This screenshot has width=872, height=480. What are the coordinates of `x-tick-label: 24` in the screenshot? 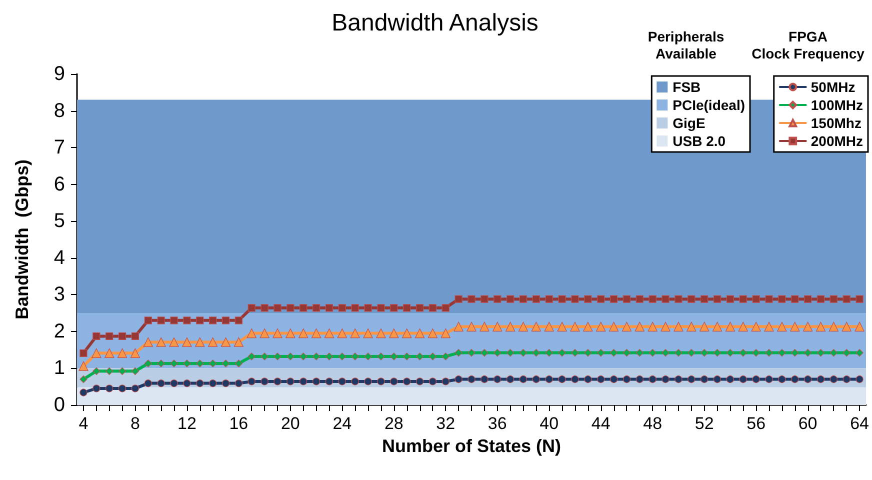 It's located at (342, 423).